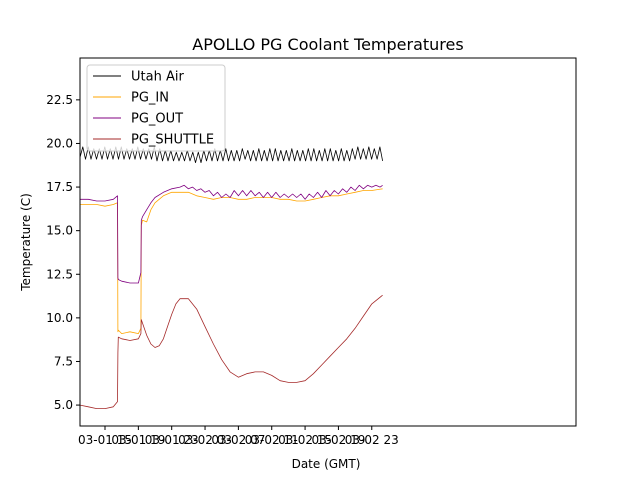  What do you see at coordinates (327, 44) in the screenshot?
I see `chart-title: APOLLO PG Coolant Temperatures` at bounding box center [327, 44].